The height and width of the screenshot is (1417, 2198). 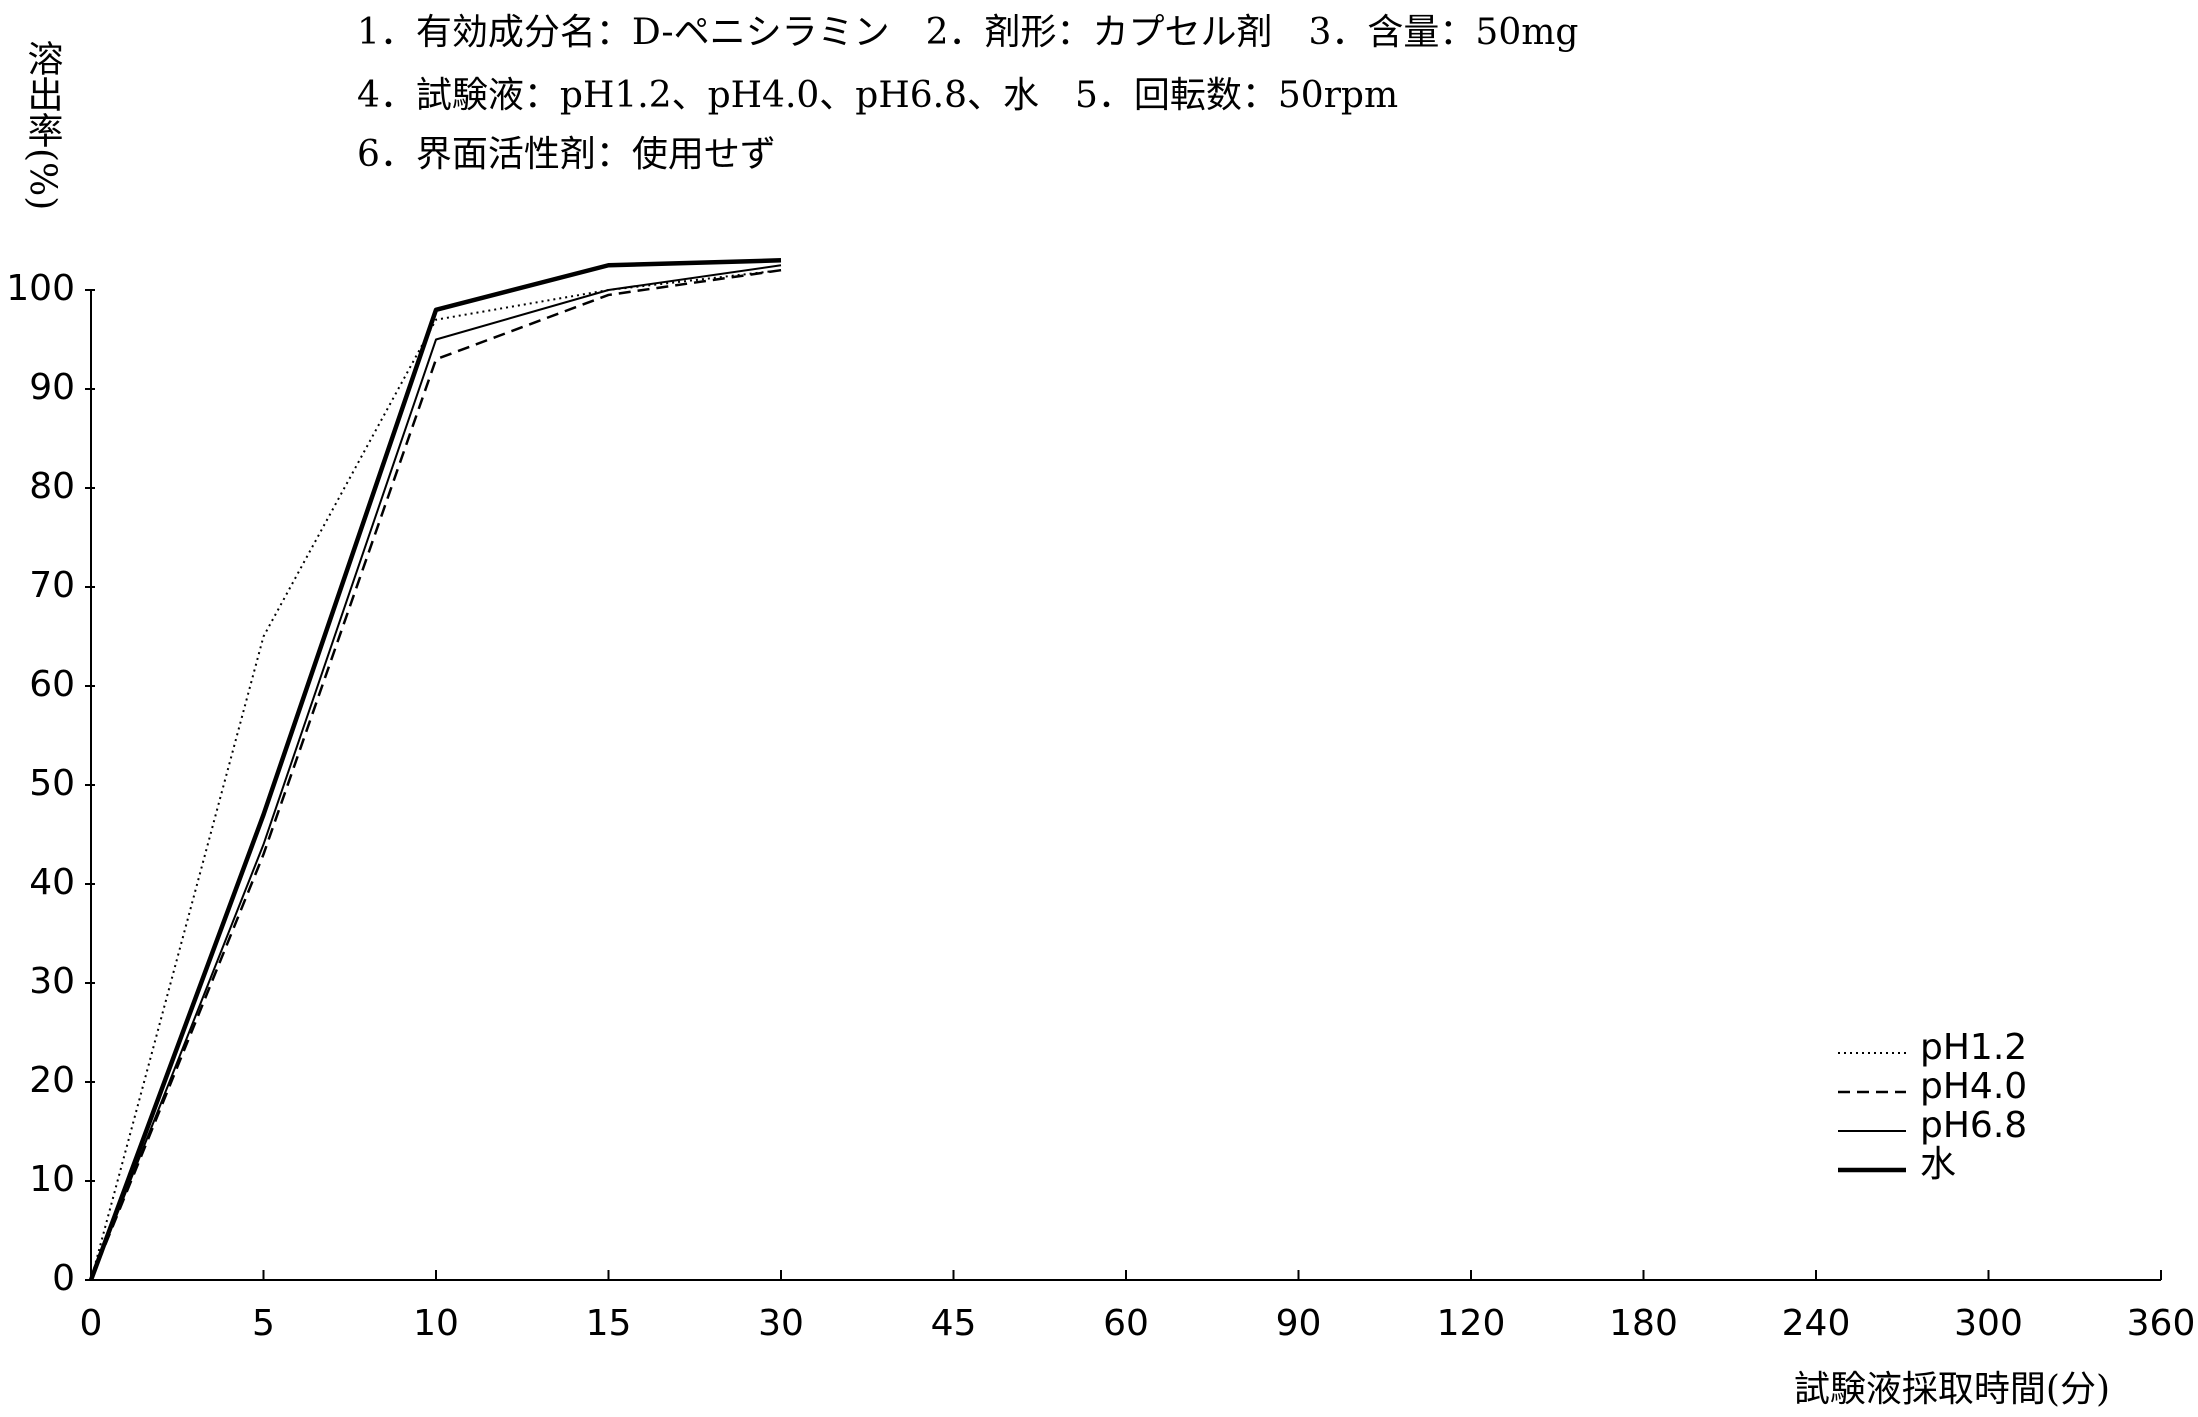 I want to click on x-tick-label: 30, so click(x=781, y=1323).